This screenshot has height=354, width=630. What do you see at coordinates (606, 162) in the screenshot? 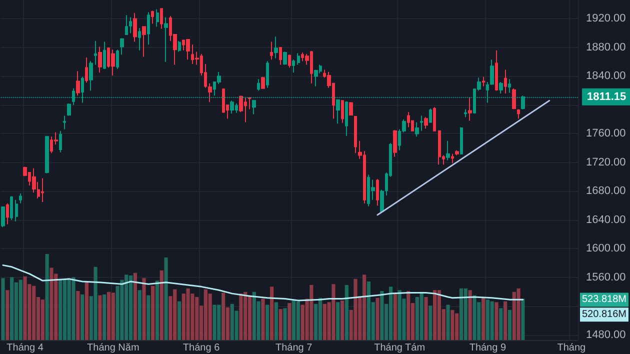
I see `y-tick-label: 1720.00` at bounding box center [606, 162].